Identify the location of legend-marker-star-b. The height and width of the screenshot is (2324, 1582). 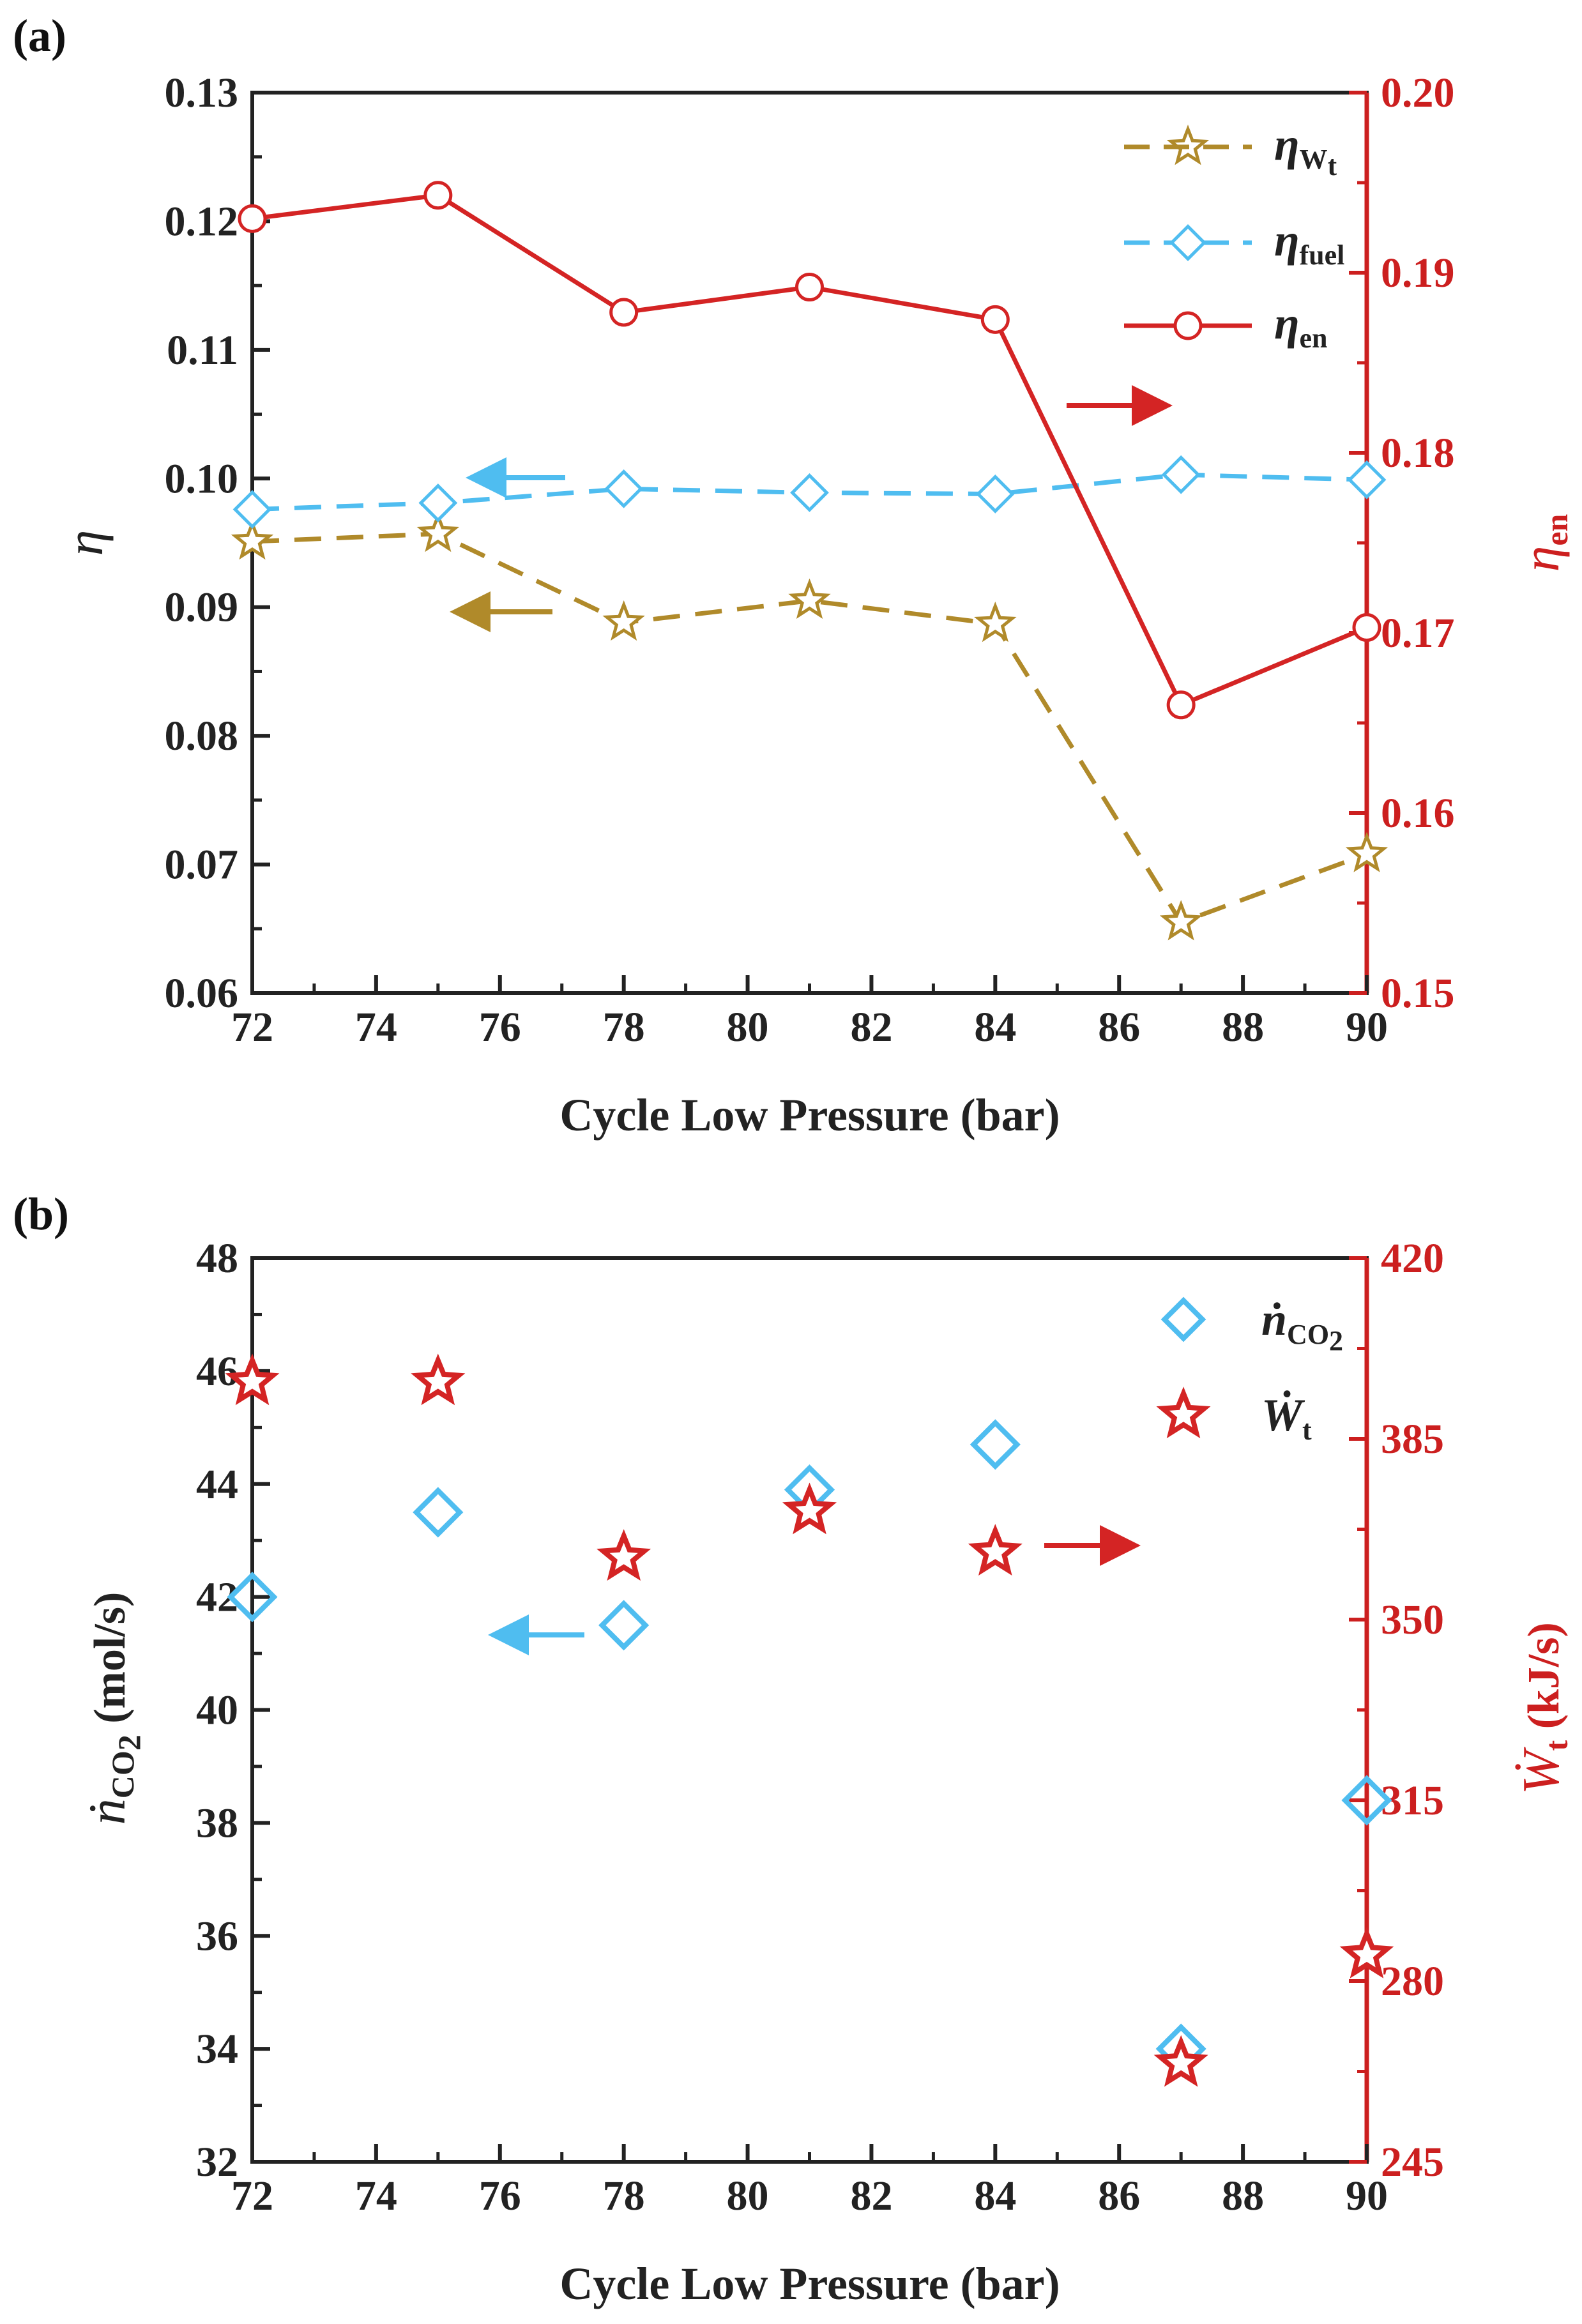
(1183, 1413).